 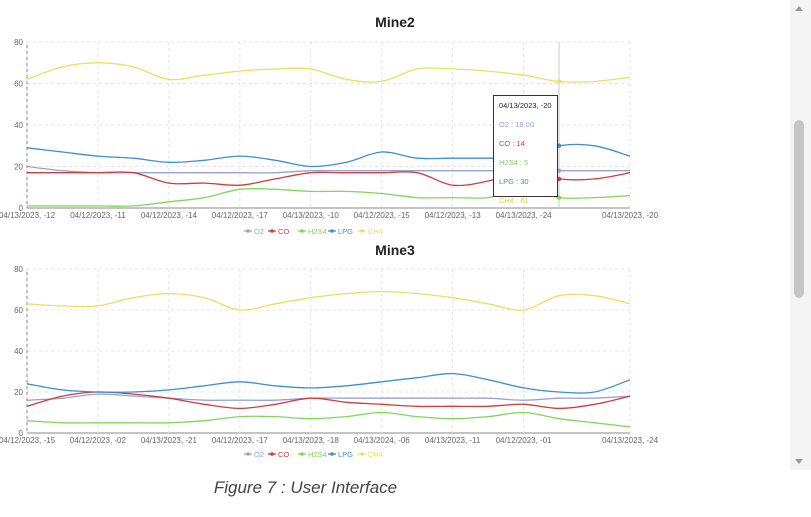 What do you see at coordinates (525, 105) in the screenshot?
I see `tooltip-date: 04/13/2023, -20` at bounding box center [525, 105].